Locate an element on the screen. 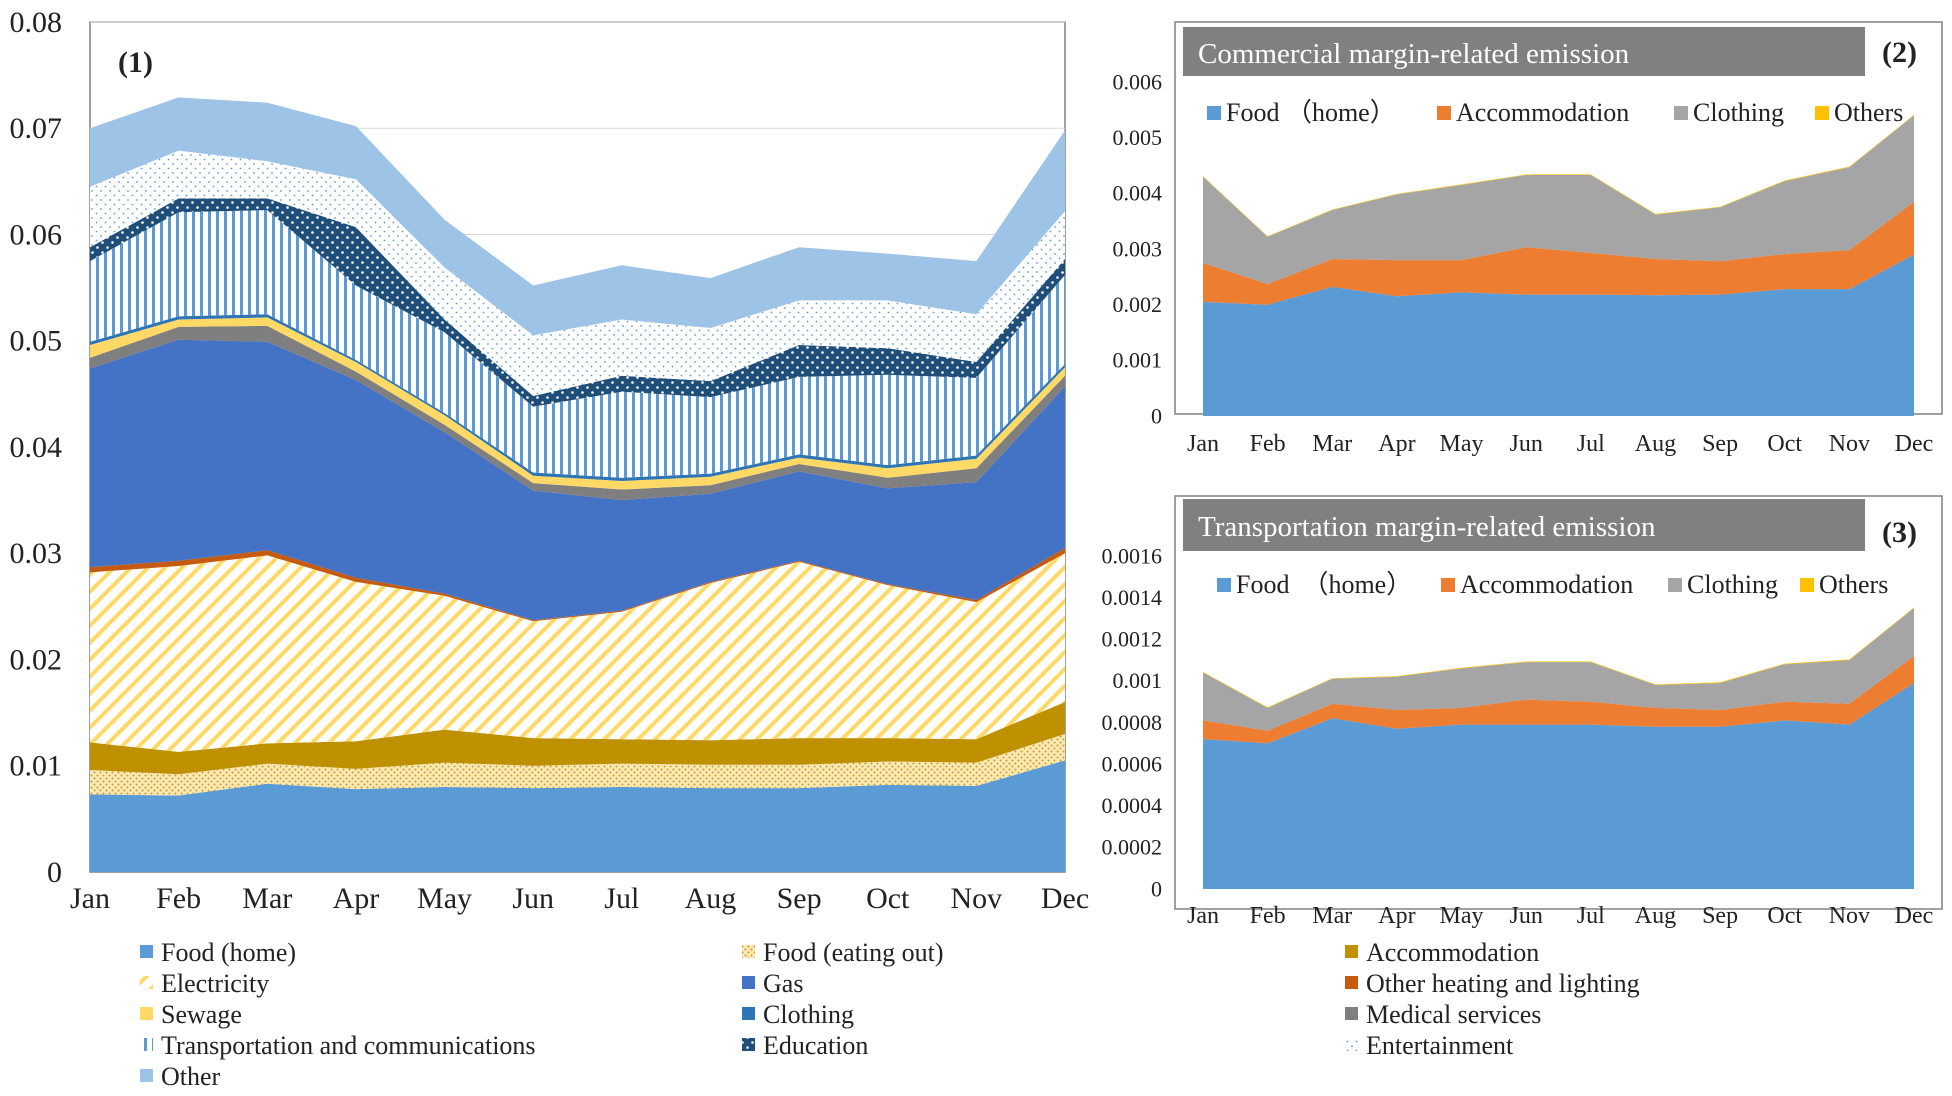  y-tick-label: 0.04 is located at coordinates (36, 447).